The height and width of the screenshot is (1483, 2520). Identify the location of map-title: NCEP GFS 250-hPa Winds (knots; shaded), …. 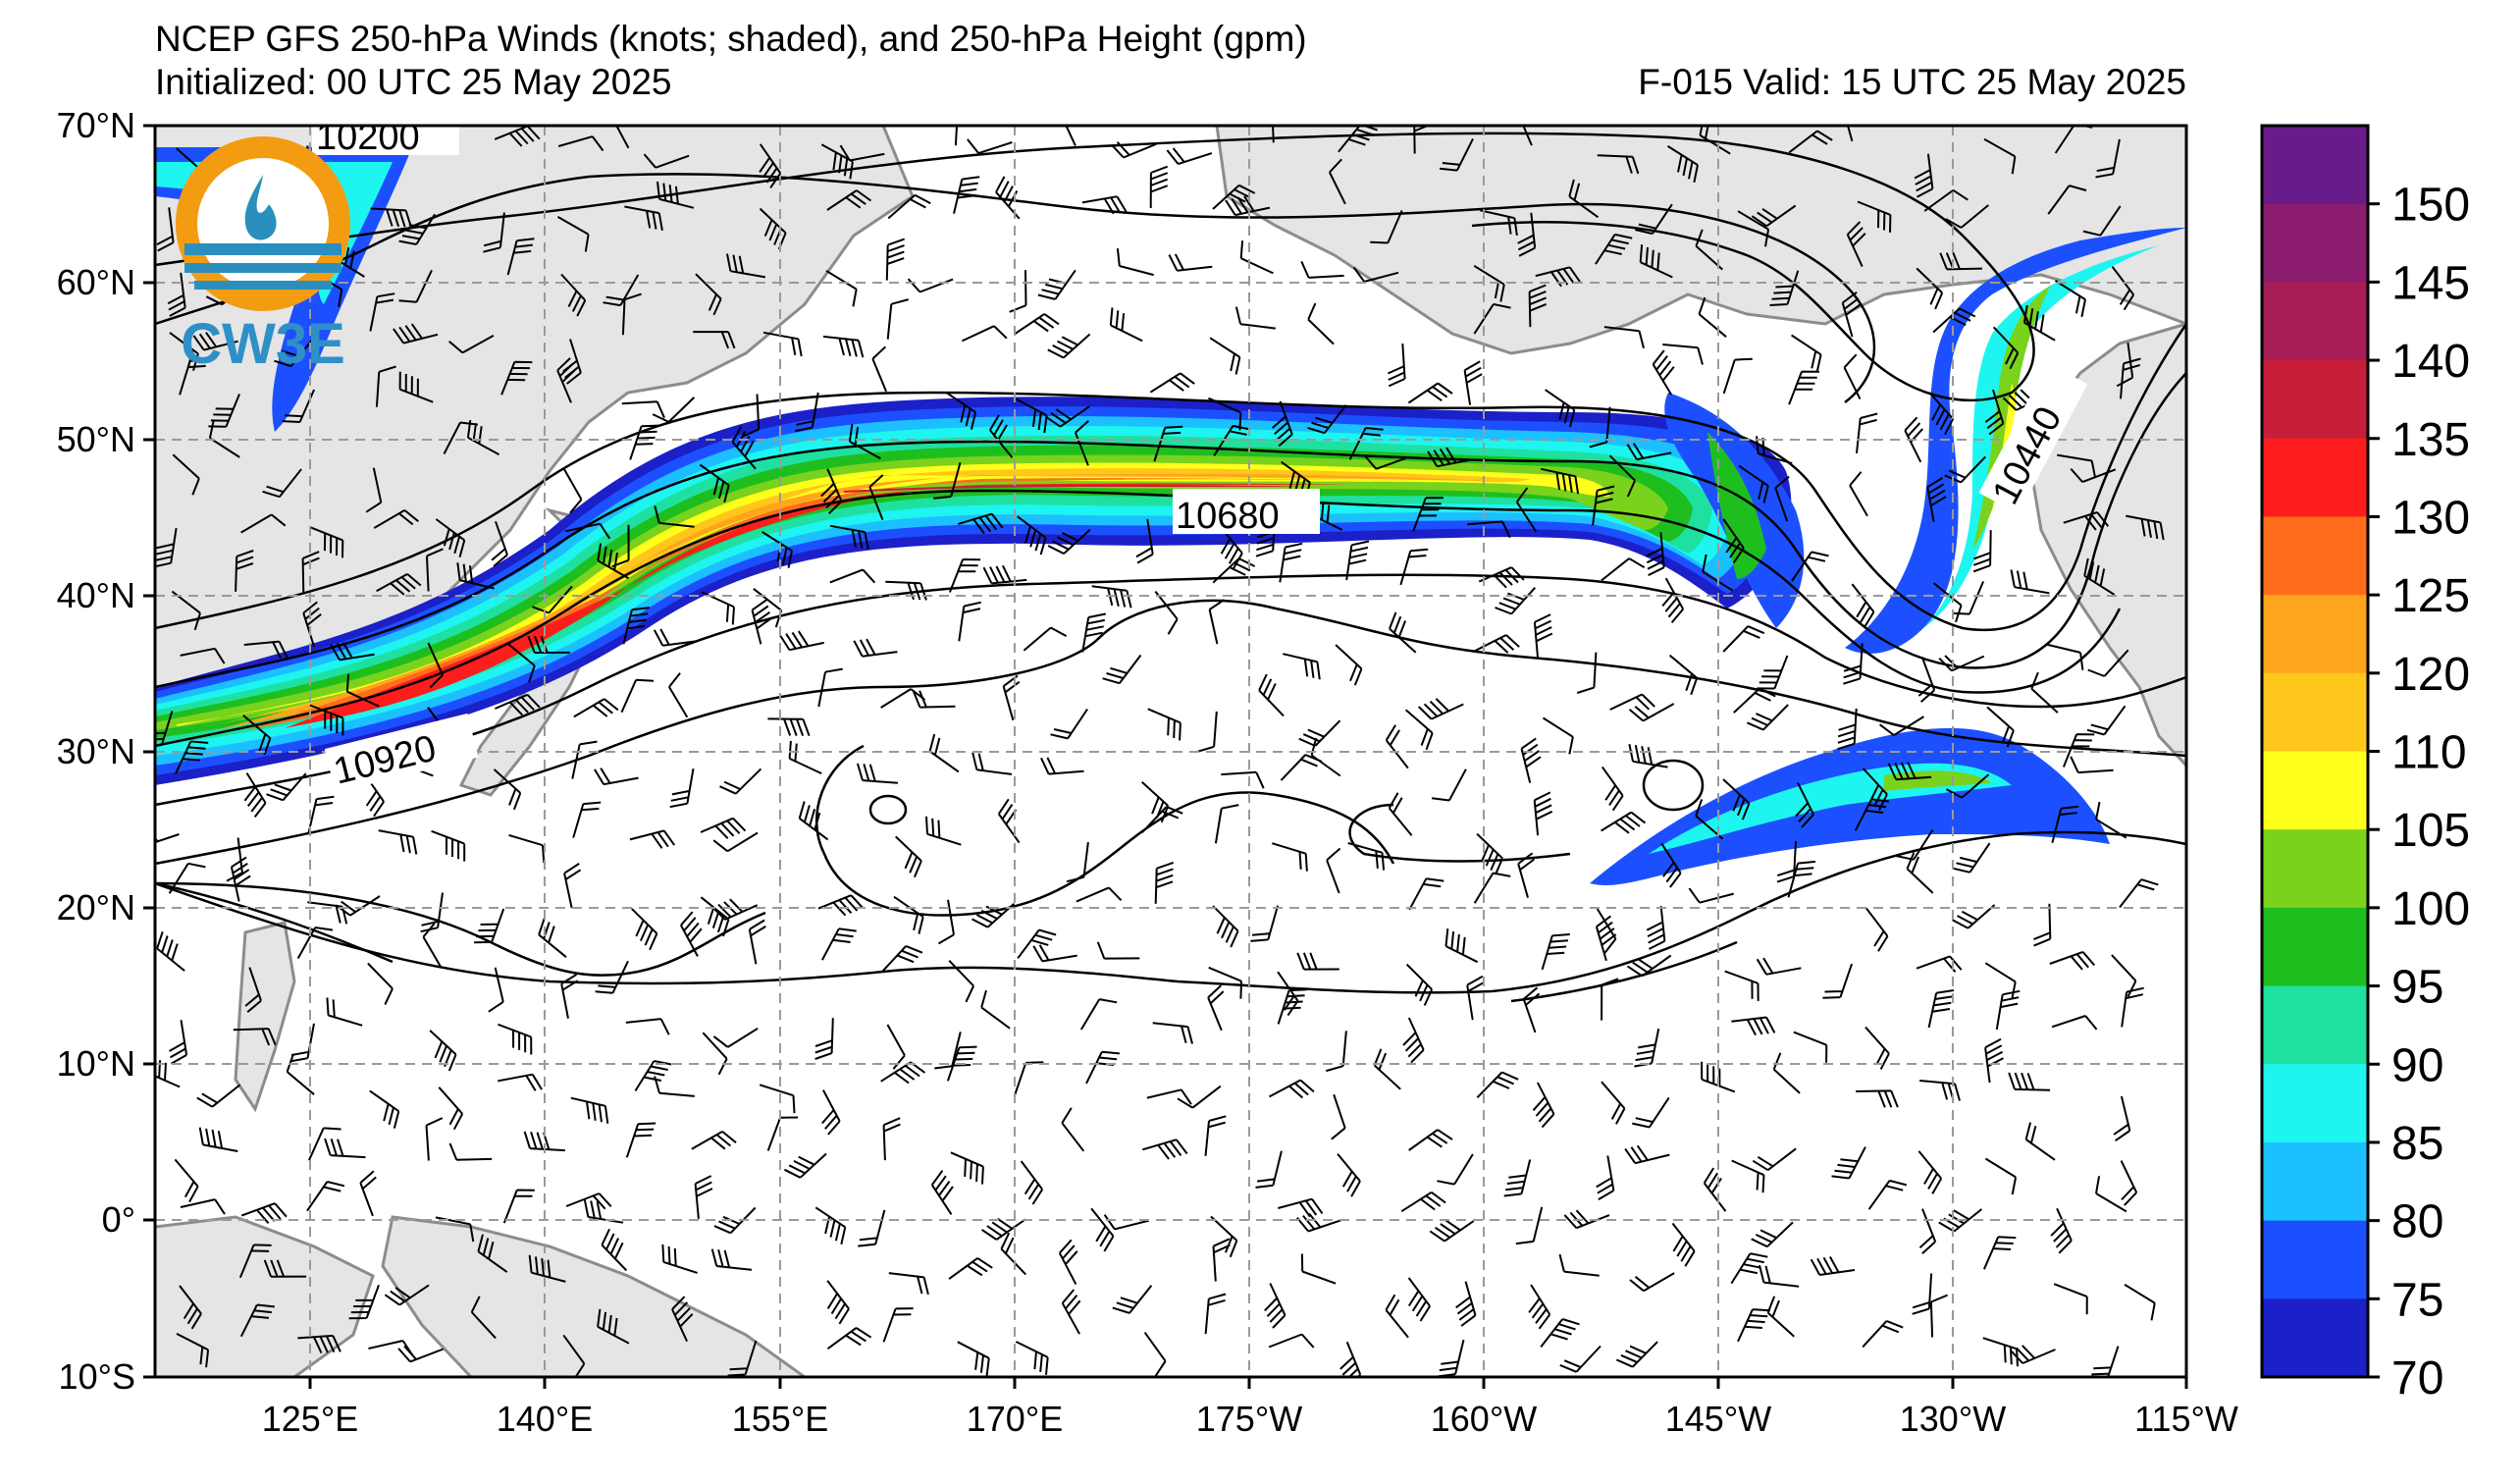
(731, 39).